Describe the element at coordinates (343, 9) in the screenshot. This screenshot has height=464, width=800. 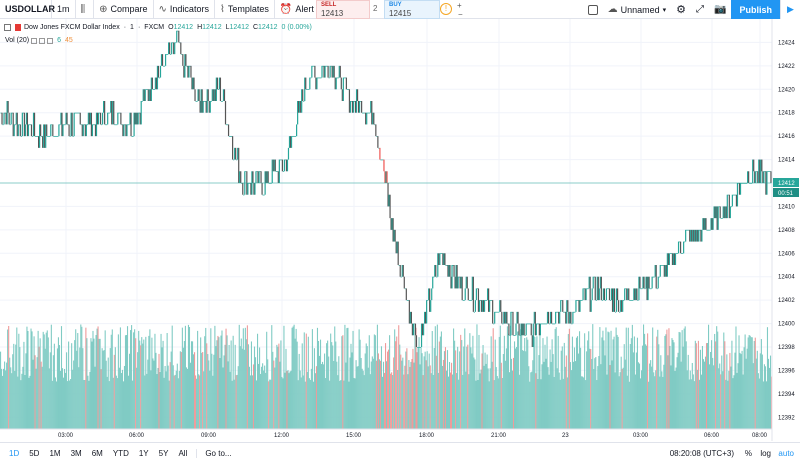
I see `sell-button: SELL 12413` at that location.